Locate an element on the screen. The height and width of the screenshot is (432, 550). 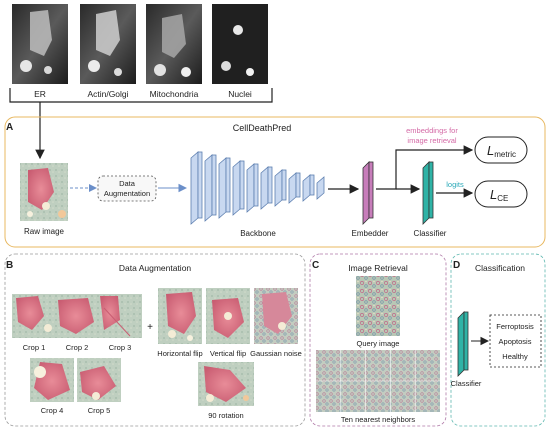
channel-label-mitochondria: Mitochondria is located at coordinates (174, 94).